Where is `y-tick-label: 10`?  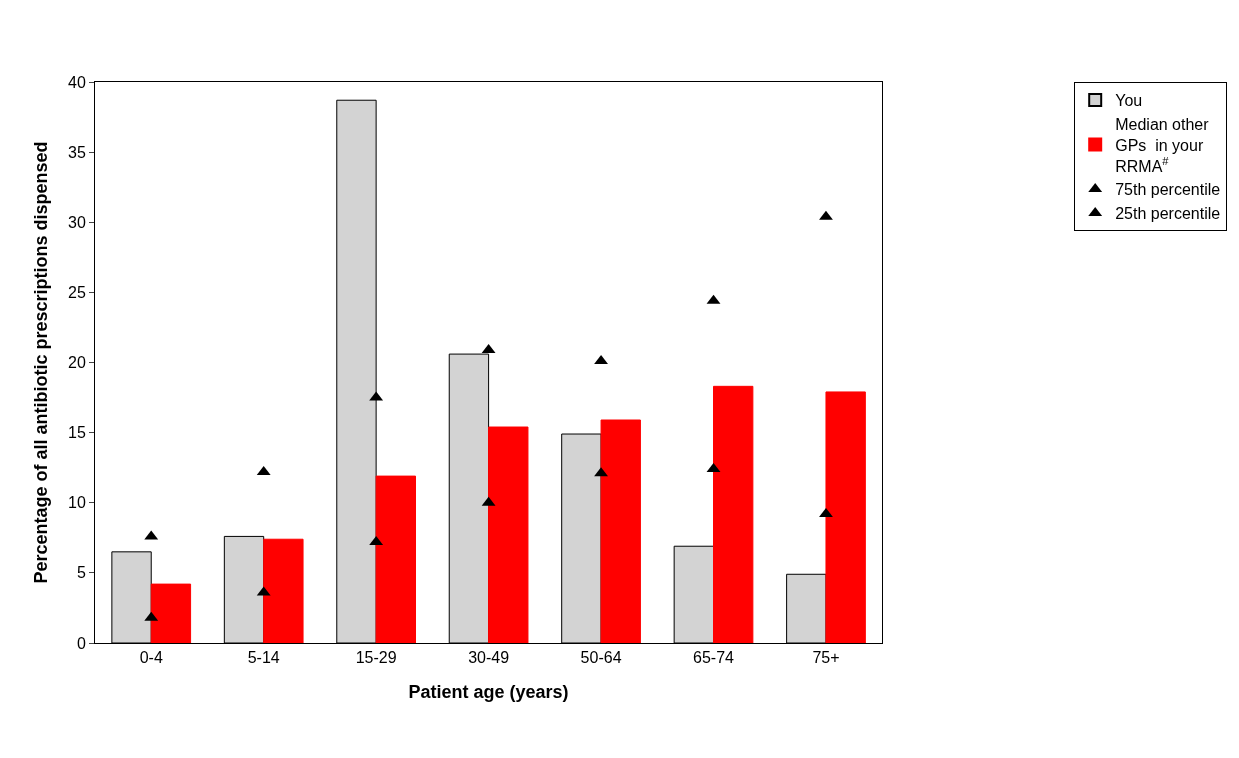
y-tick-label: 10 is located at coordinates (77, 503).